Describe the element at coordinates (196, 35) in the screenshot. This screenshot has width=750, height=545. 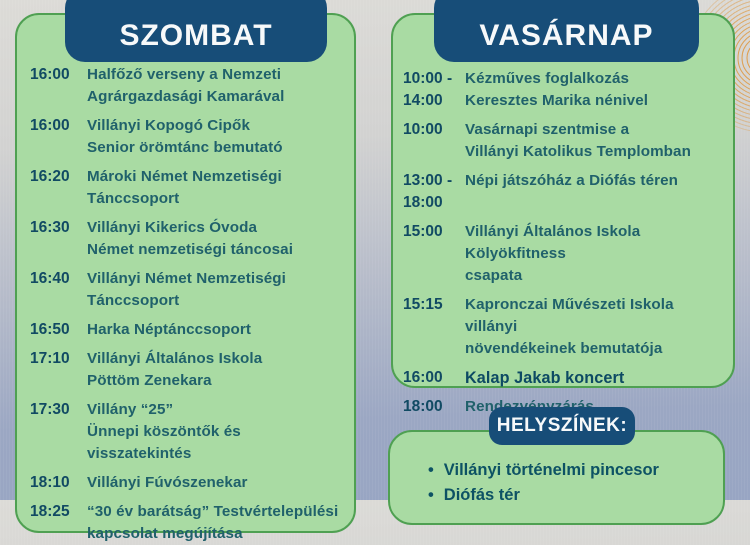
I see `saturday-title: SZOMBAT` at that location.